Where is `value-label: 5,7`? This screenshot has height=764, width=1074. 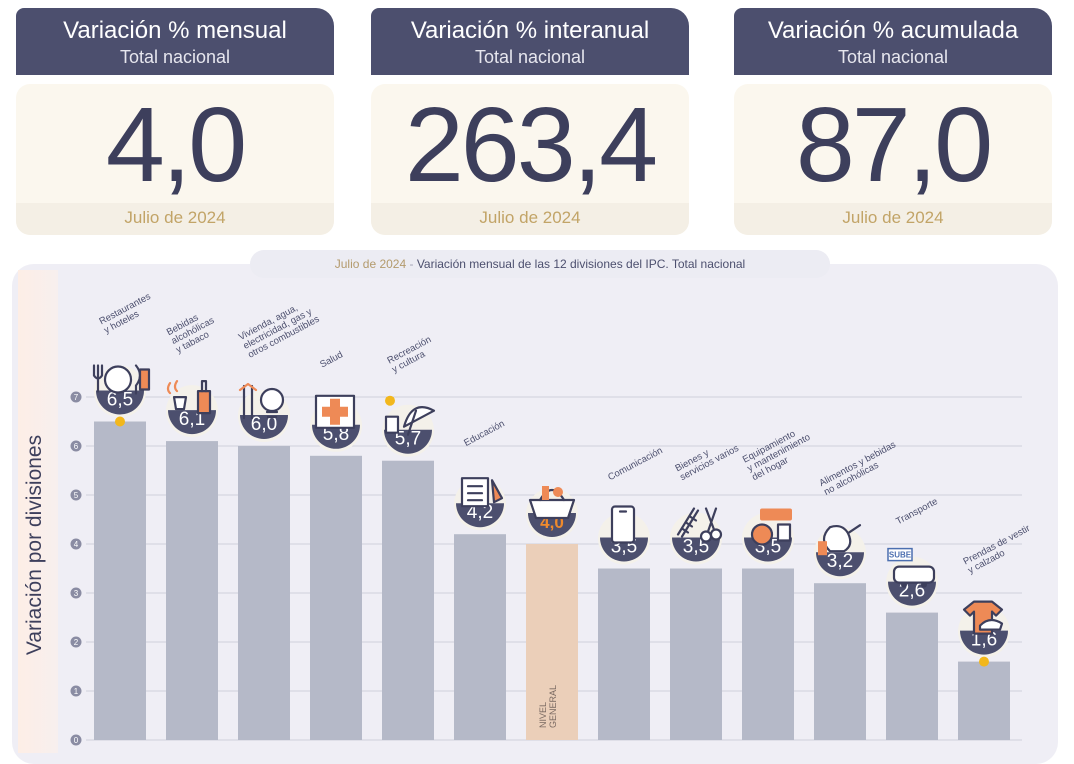 value-label: 5,7 is located at coordinates (408, 439).